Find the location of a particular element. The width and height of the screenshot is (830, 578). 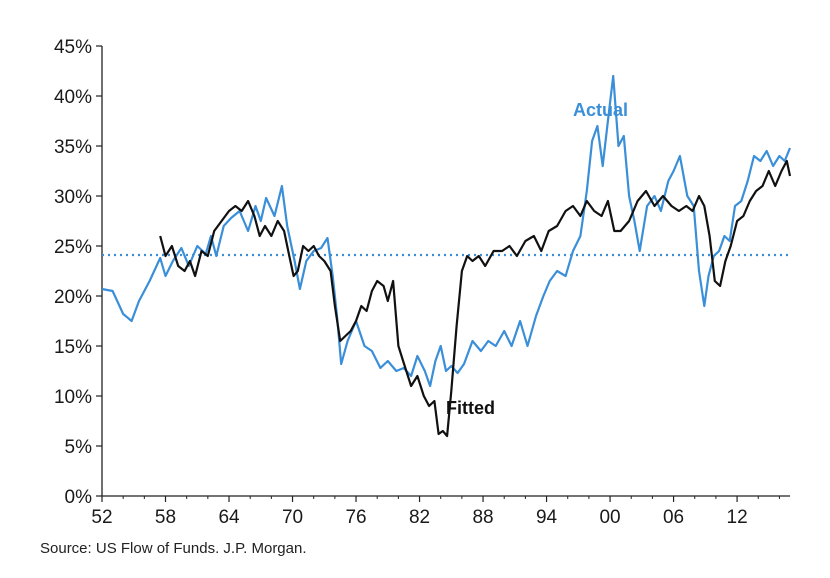

y-tick-label: 30% is located at coordinates (73, 197).